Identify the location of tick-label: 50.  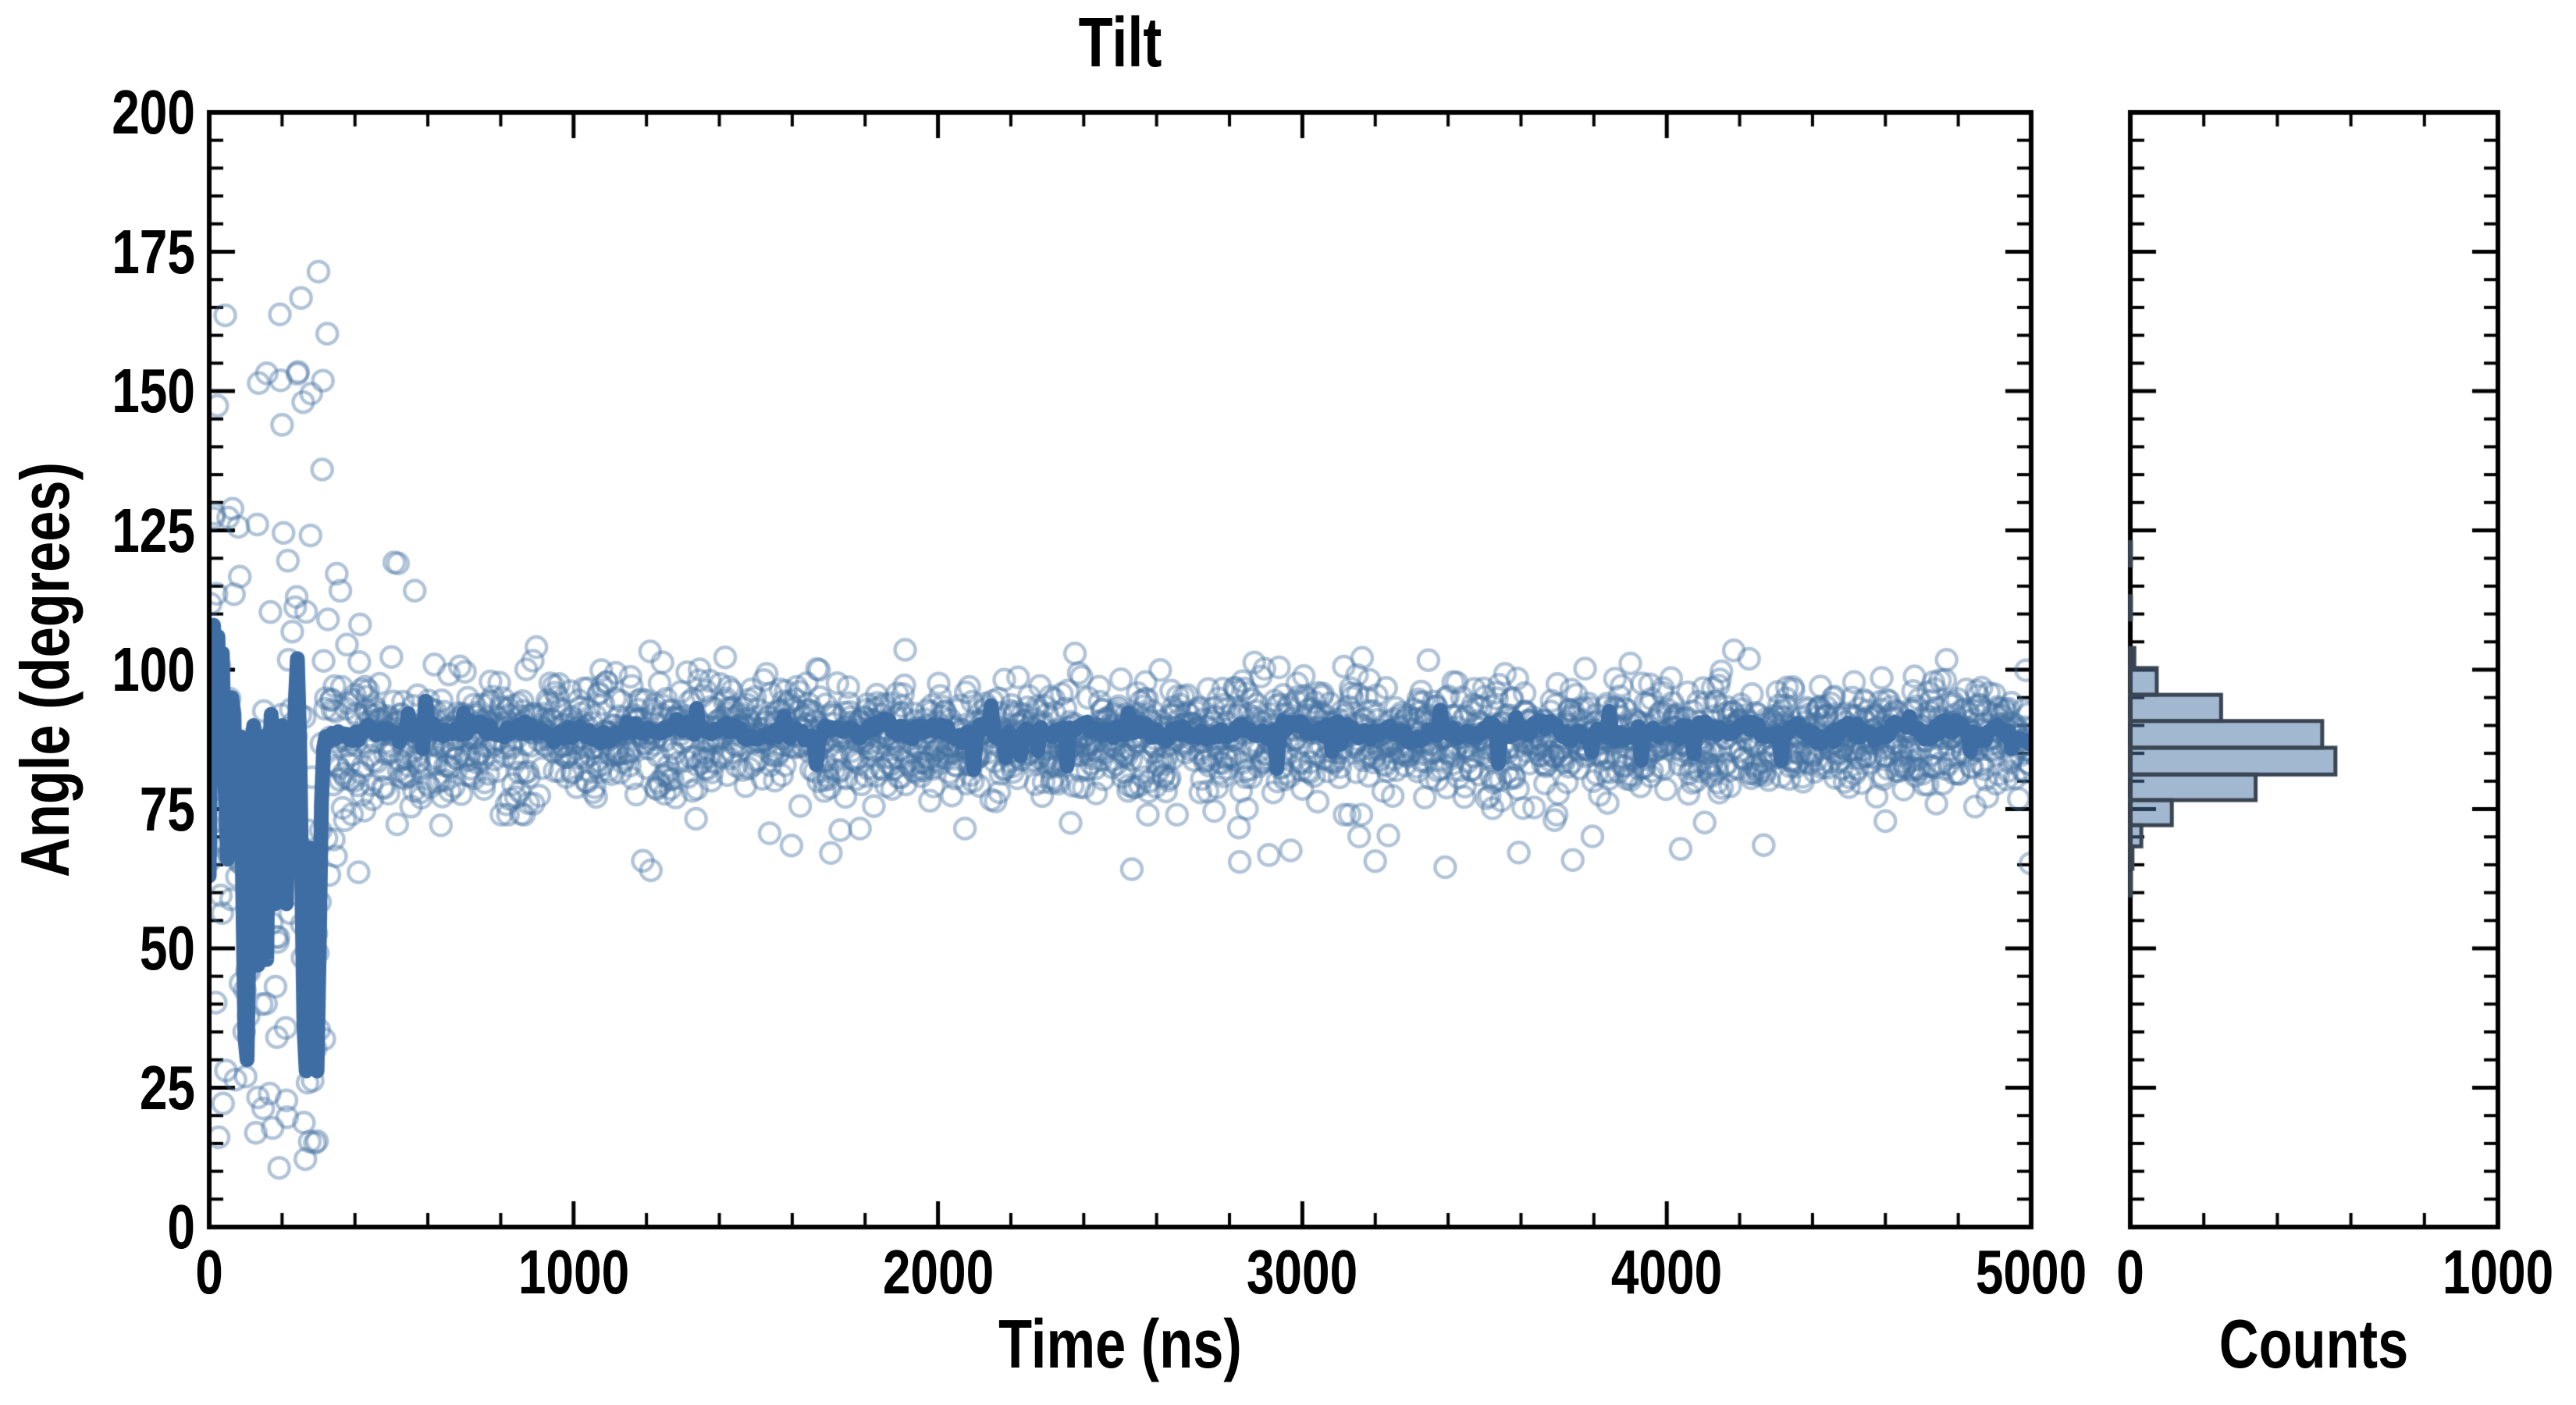
(167, 948).